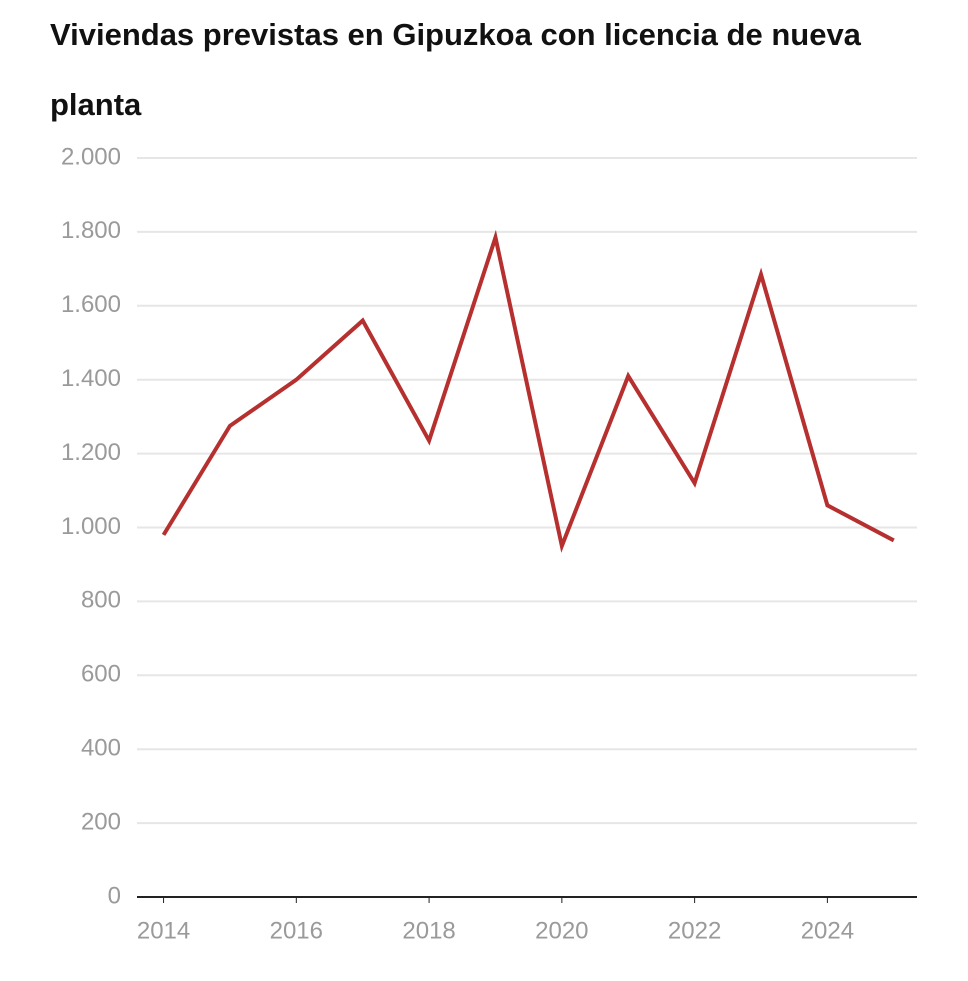  I want to click on x-tick-label: 2018, so click(428, 930).